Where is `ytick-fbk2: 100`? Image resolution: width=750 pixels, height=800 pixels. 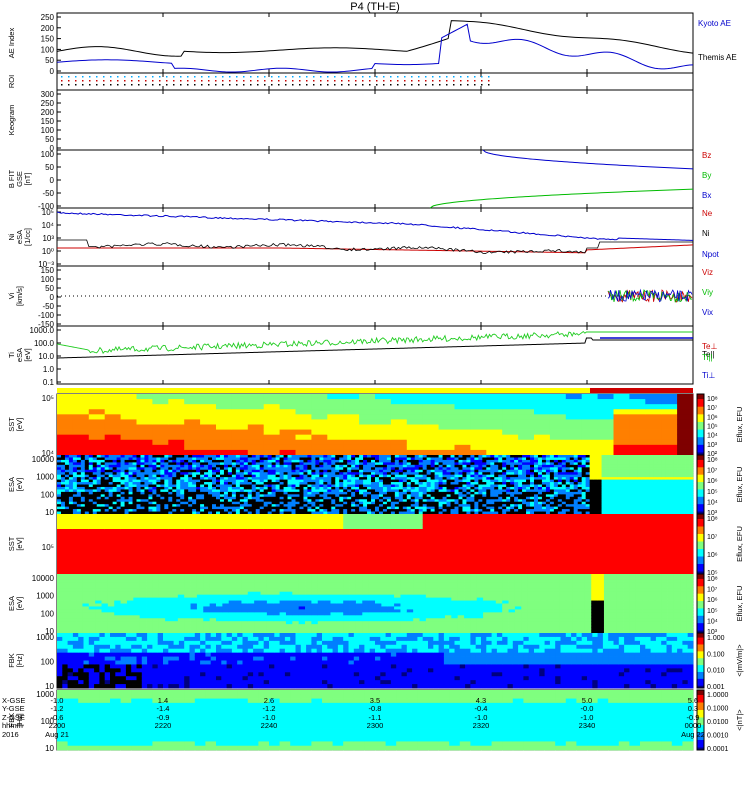
ytick-fbk2: 100 is located at coordinates (48, 721).